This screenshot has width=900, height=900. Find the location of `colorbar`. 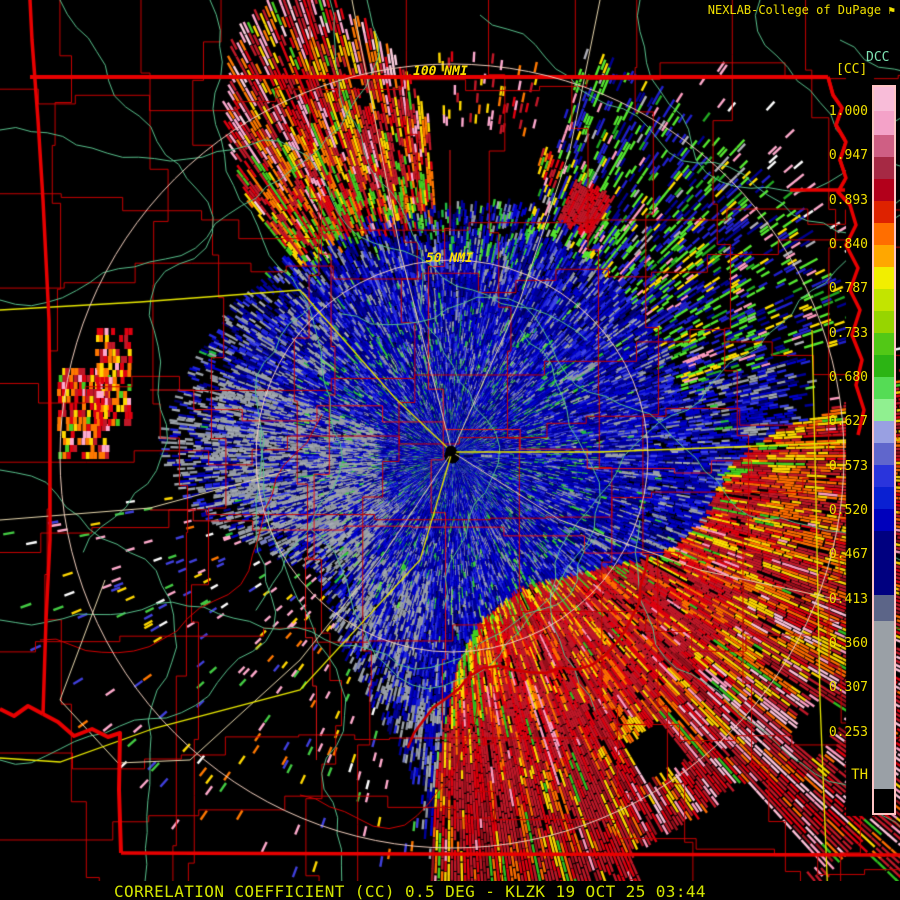

colorbar is located at coordinates (884, 450).